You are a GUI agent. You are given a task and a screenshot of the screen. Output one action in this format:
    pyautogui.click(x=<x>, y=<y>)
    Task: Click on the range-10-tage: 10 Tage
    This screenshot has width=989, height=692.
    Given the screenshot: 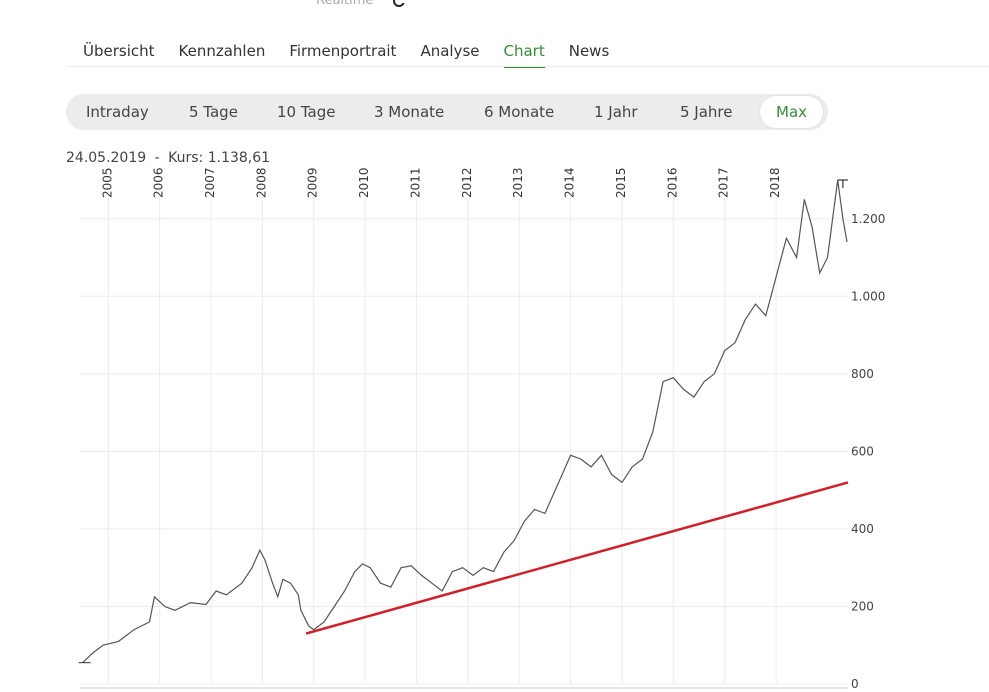 What is the action you would take?
    pyautogui.click(x=306, y=112)
    